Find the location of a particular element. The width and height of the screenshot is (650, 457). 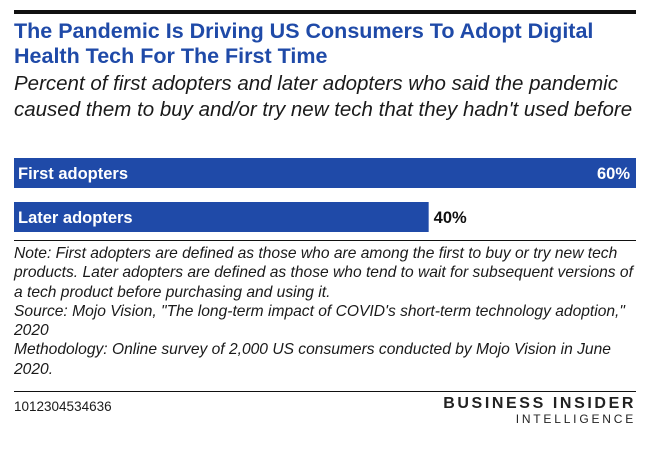

footer-divider is located at coordinates (325, 391).